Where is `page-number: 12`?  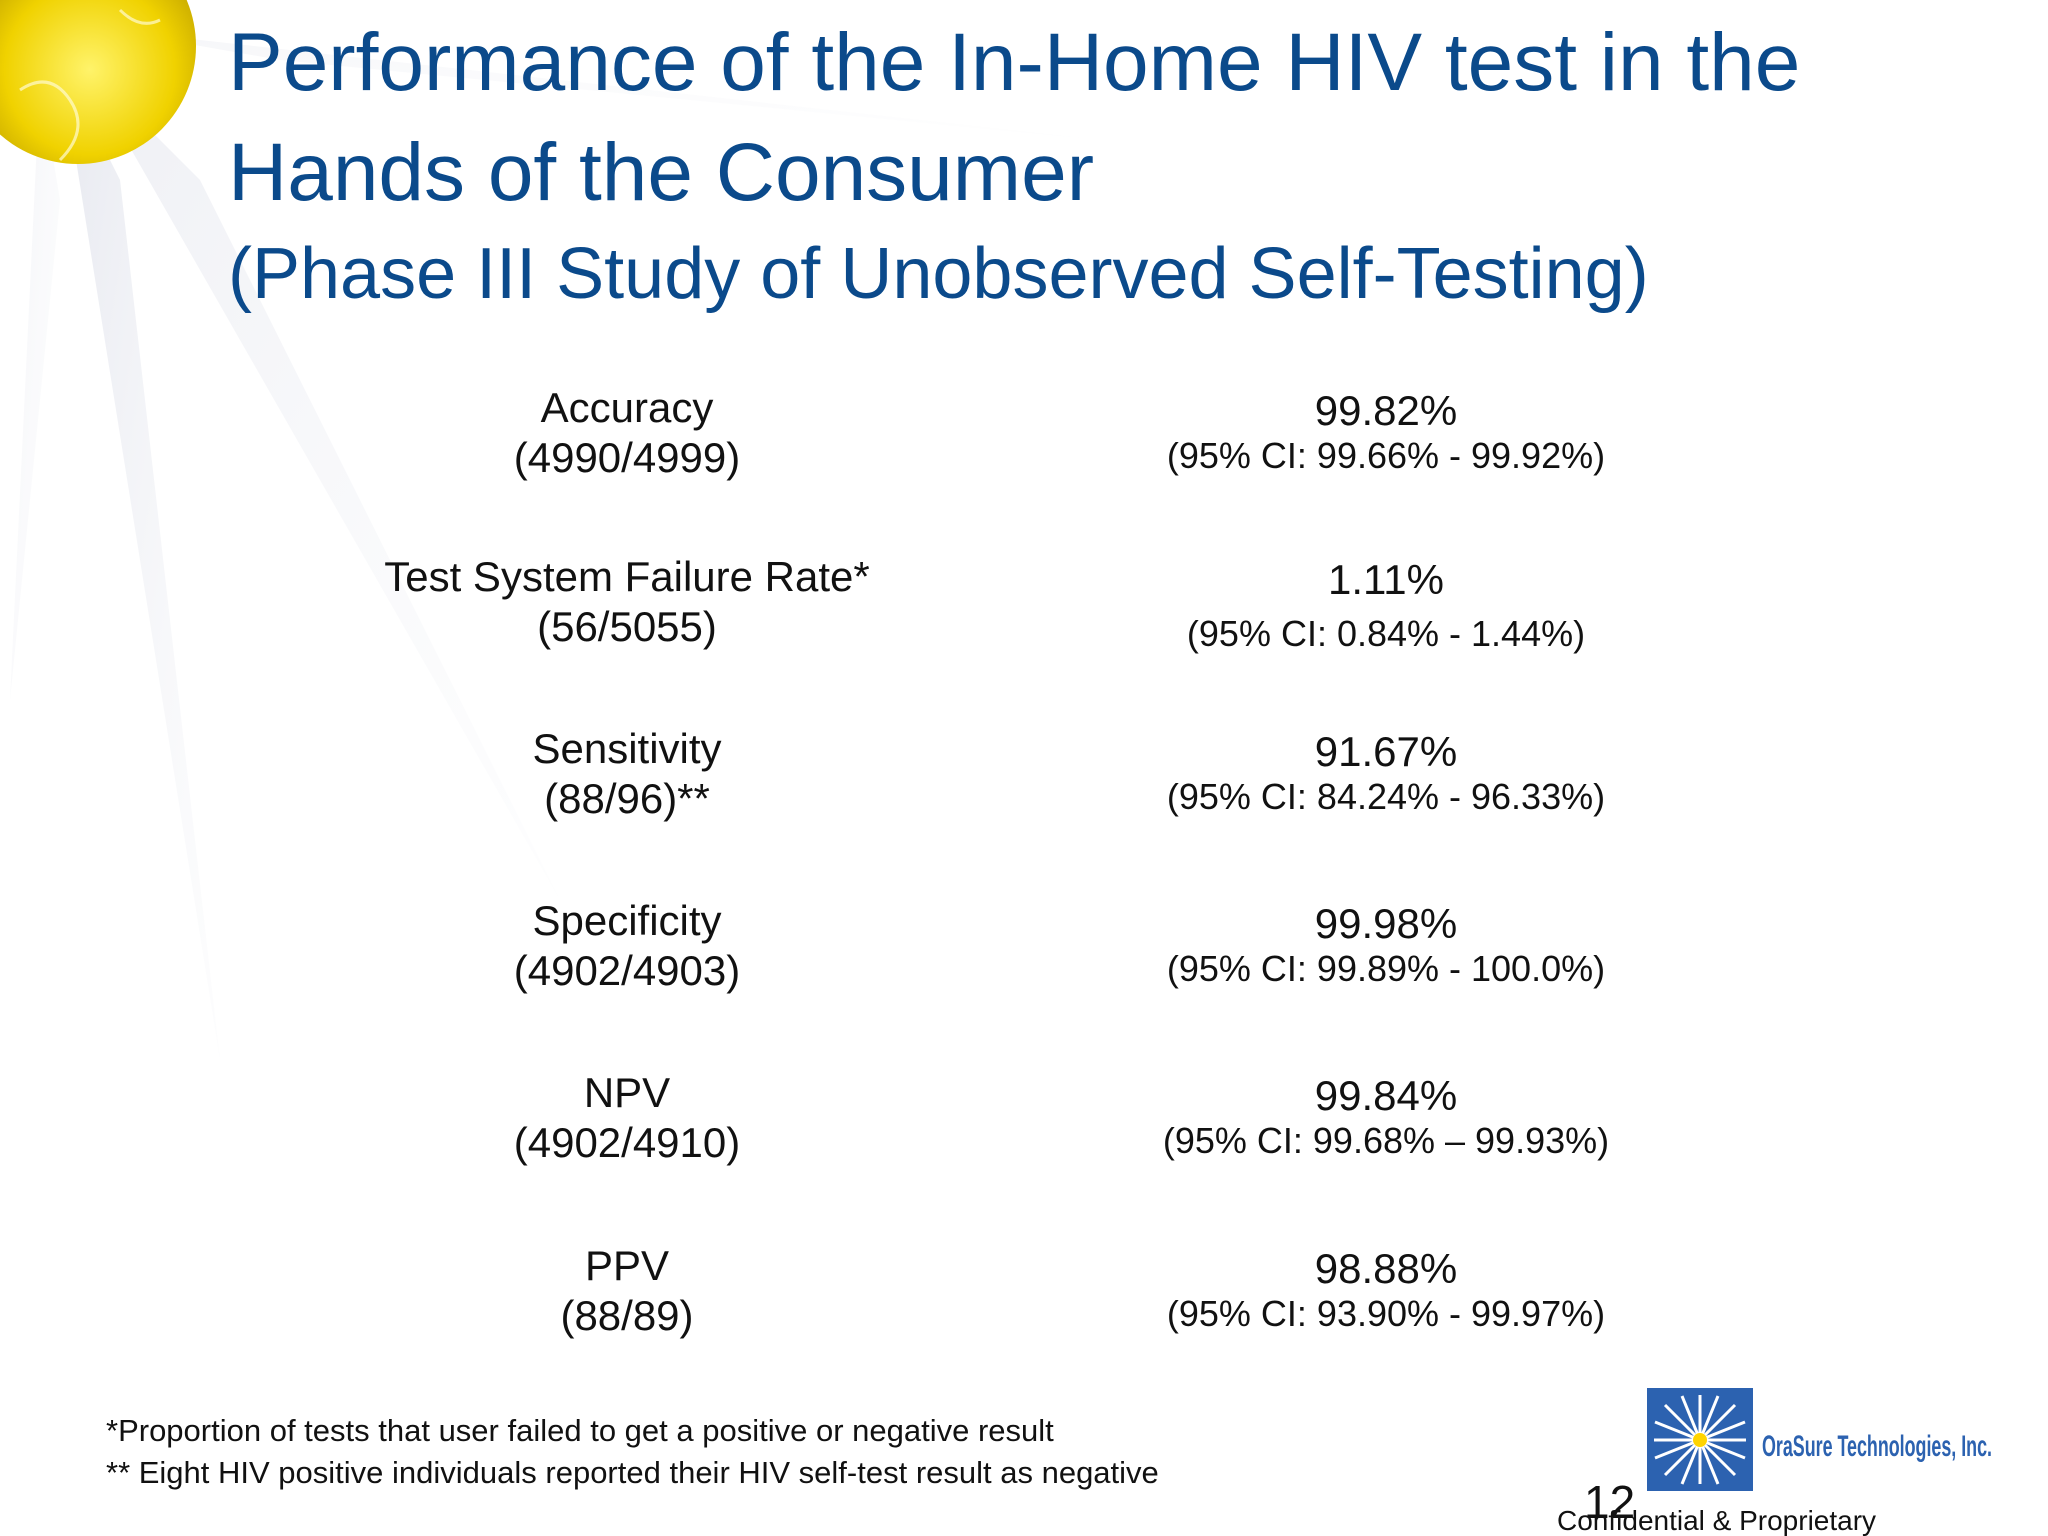
page-number: 12 is located at coordinates (1609, 1502).